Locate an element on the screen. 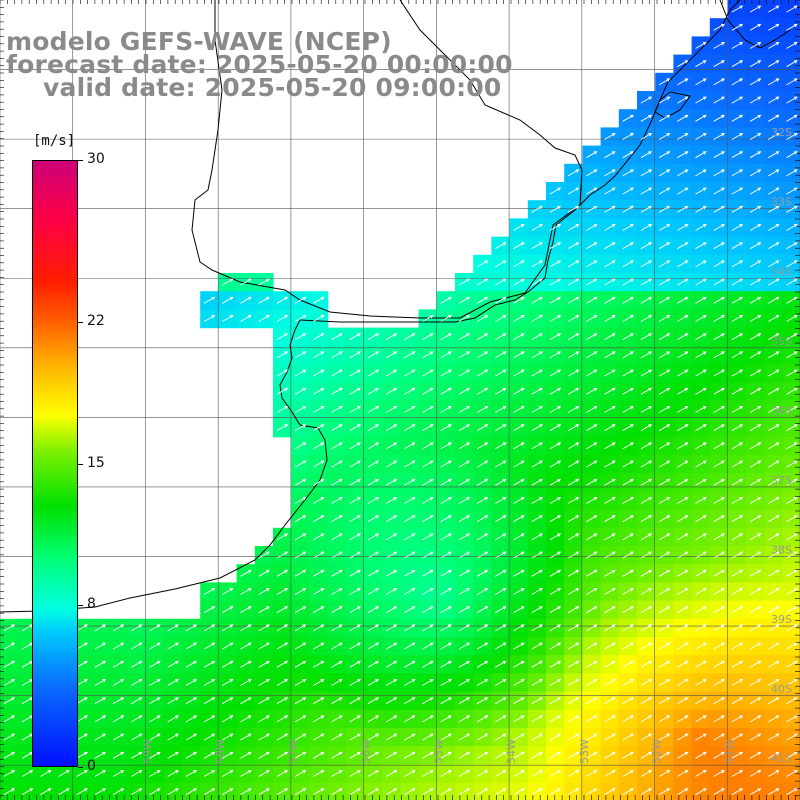 This screenshot has width=800, height=800. lat-label: 39S is located at coordinates (781, 619).